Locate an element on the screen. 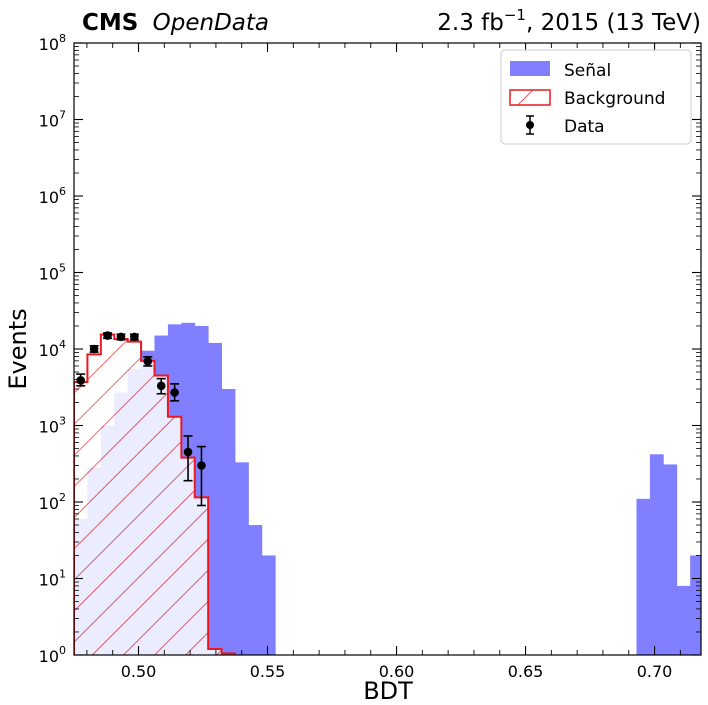 This screenshot has height=705, width=708. y-tick-label-7: 10⁷ is located at coordinates (52, 120).